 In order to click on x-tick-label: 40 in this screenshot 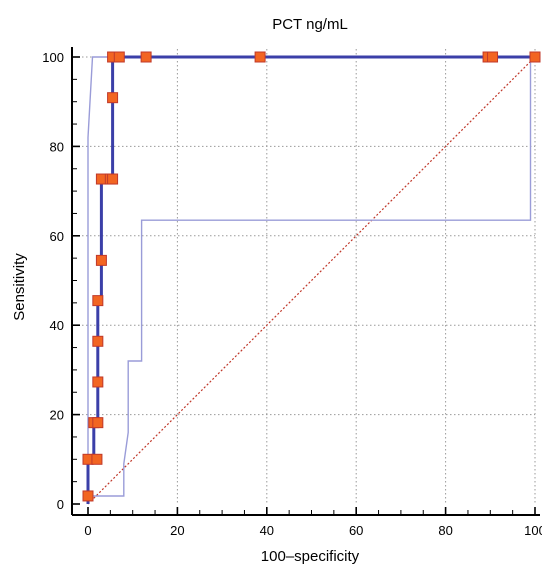, I will do `click(267, 530)`.